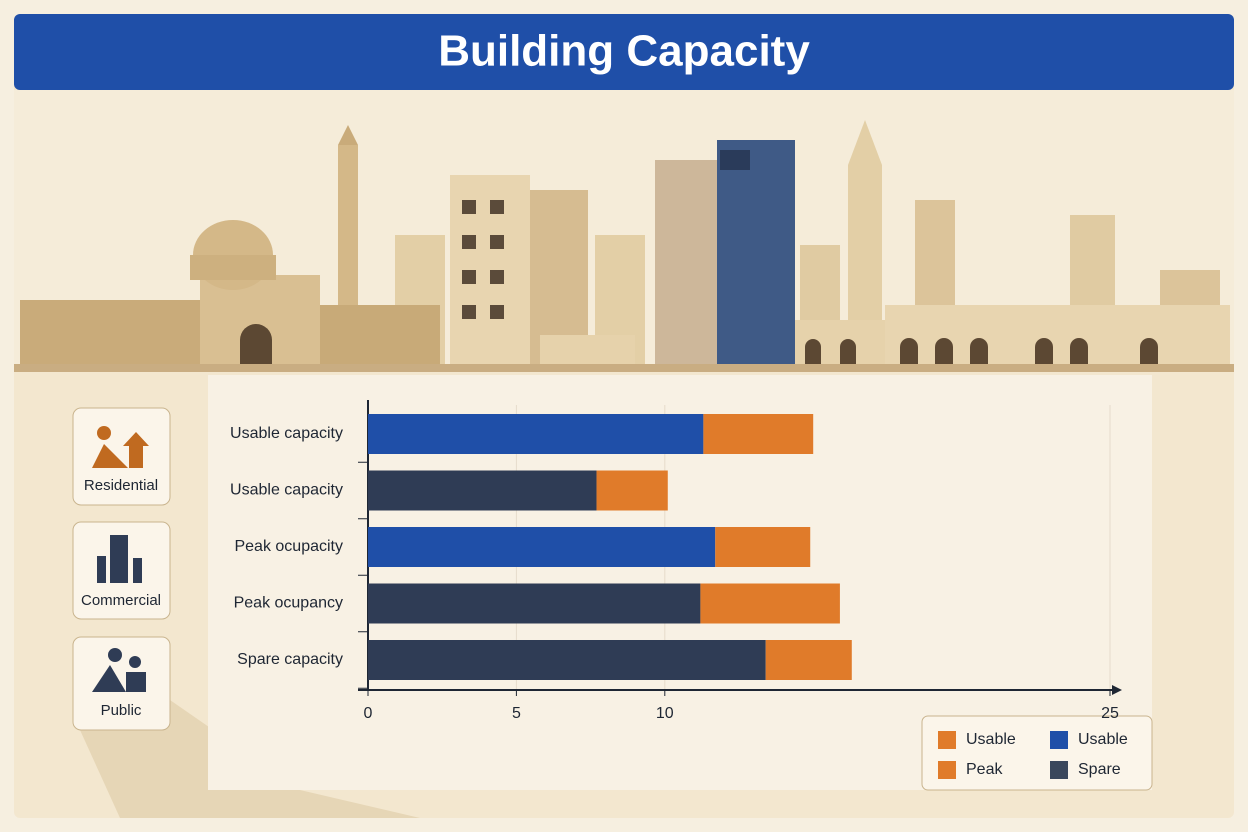 This screenshot has width=1248, height=832. Describe the element at coordinates (290, 659) in the screenshot. I see `y-tick-label: Spare capacity` at that location.